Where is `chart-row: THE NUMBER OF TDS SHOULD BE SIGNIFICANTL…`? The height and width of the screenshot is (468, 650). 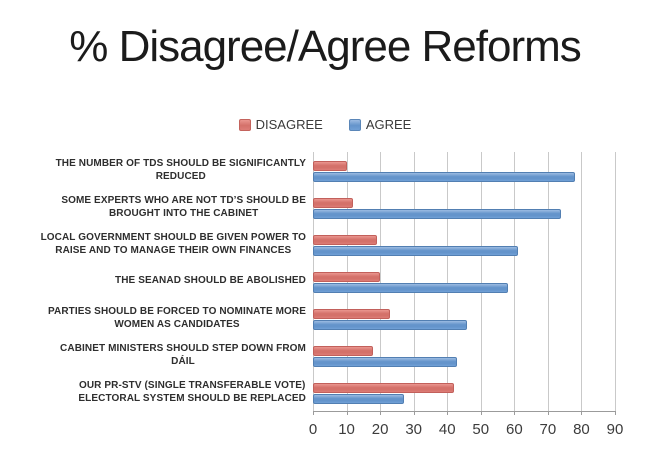
chart-row: THE NUMBER OF TDS SHOULD BE SIGNIFICANTL… is located at coordinates (325, 170).